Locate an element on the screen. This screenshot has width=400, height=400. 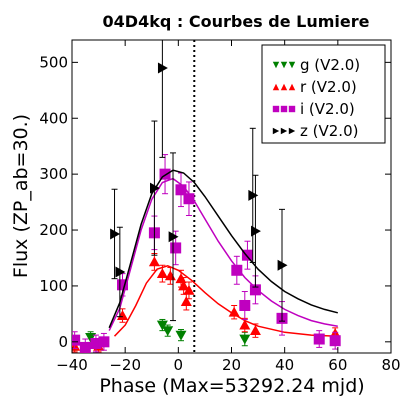
x-tick-label: 40 is located at coordinates (284, 365).